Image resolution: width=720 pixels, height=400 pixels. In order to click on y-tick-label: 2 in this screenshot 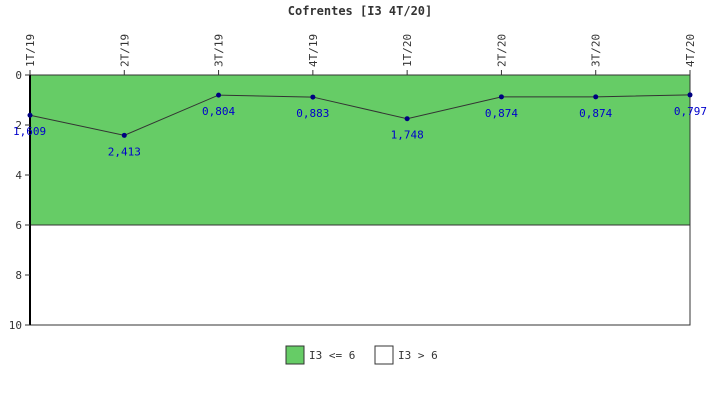, I will do `click(18, 125)`.